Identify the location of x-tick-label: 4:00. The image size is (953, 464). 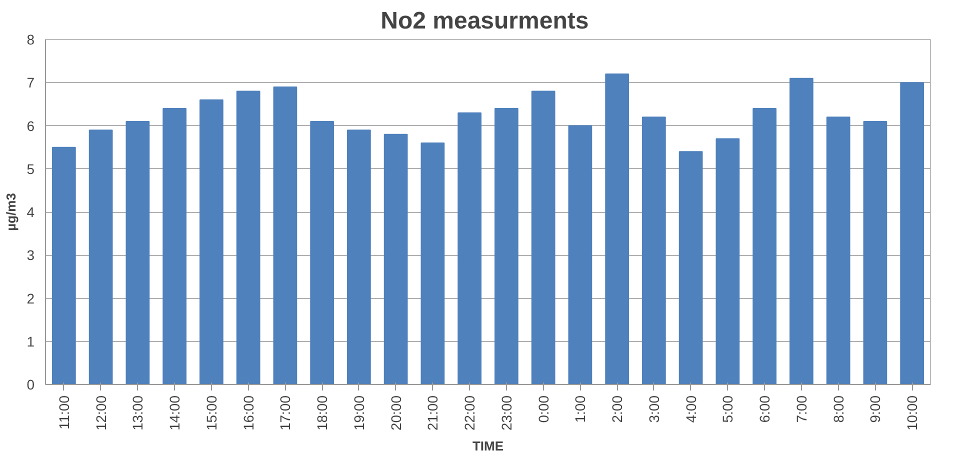
(690, 409).